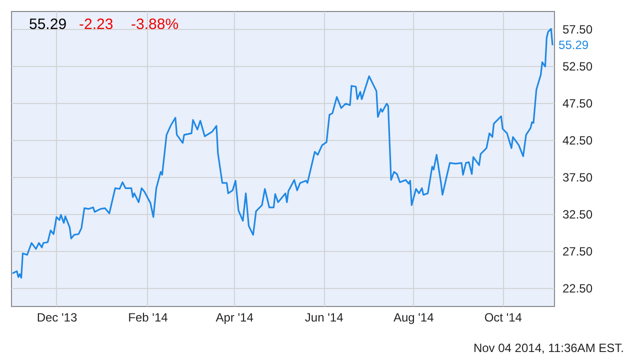 The width and height of the screenshot is (635, 362). I want to click on y-tick-label: 42.50, so click(577, 140).